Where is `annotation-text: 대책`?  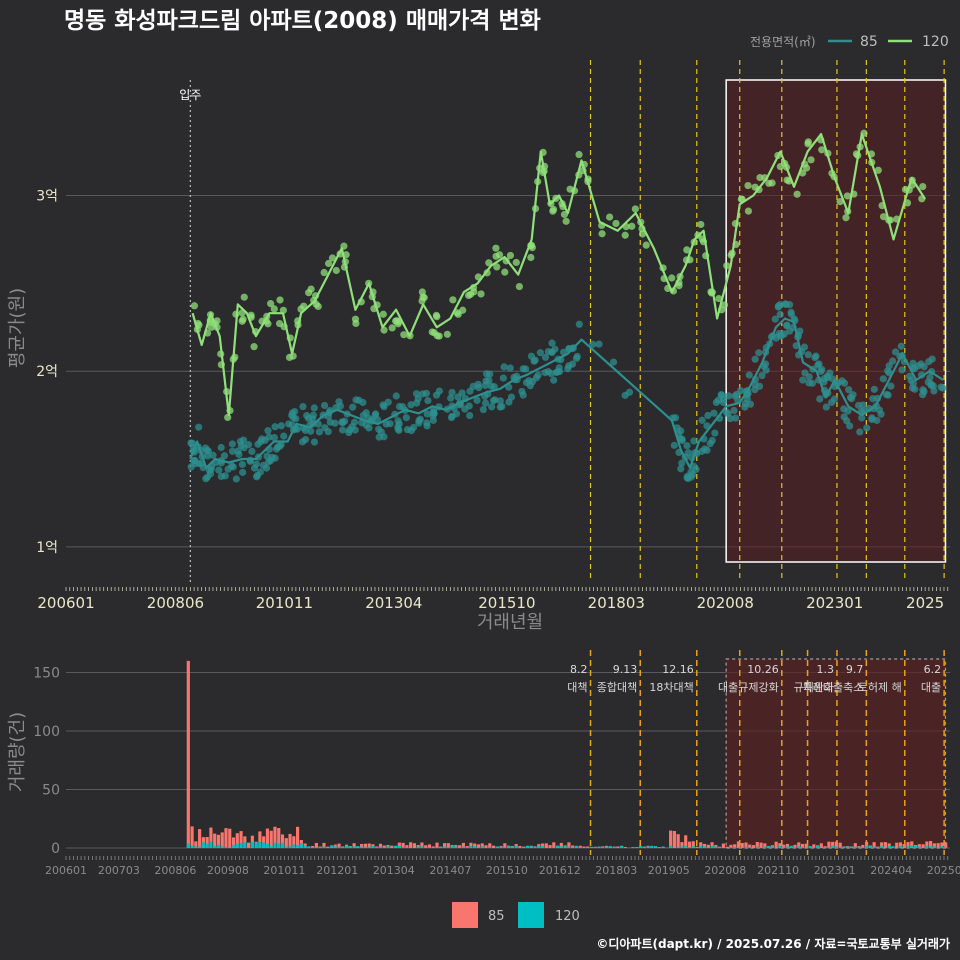
annotation-text: 대책 is located at coordinates (577, 687).